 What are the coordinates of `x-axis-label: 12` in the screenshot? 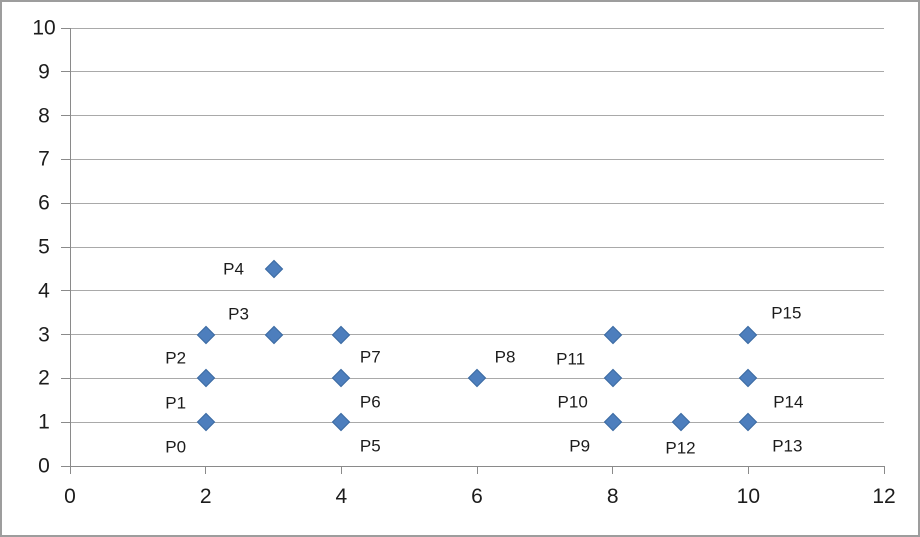 It's located at (884, 496).